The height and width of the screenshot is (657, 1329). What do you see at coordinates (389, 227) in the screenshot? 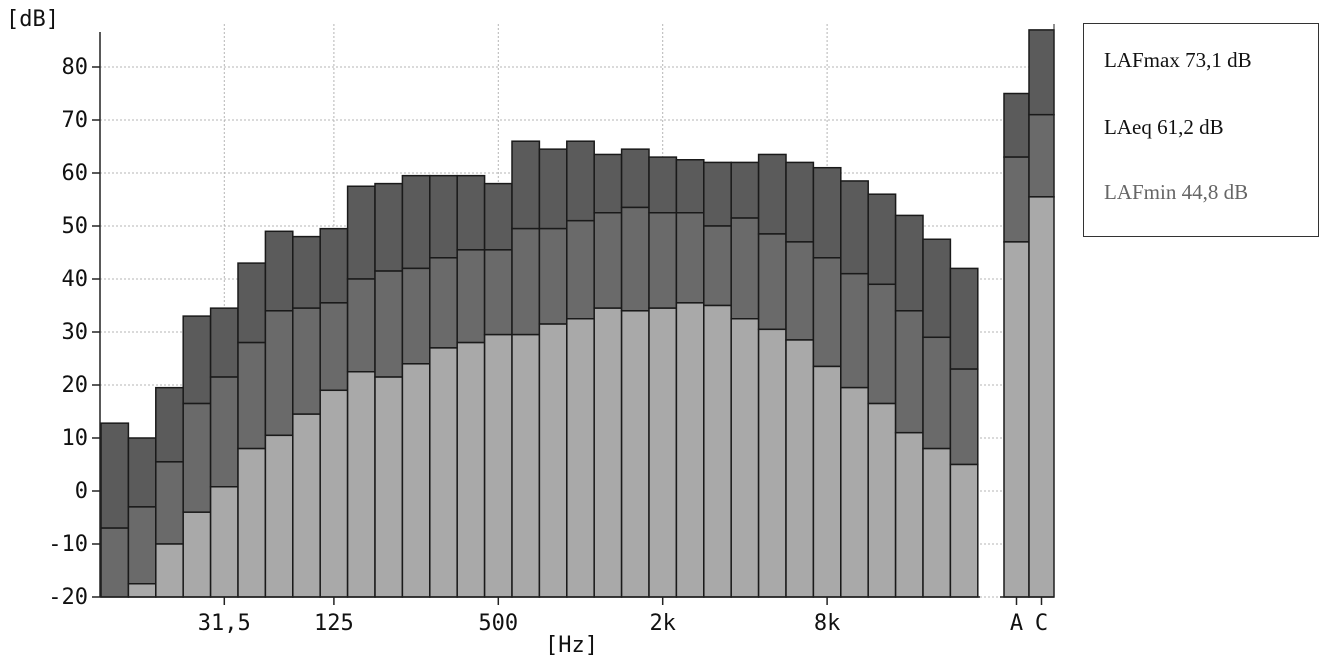
I see `band-bar-10-lafmax` at bounding box center [389, 227].